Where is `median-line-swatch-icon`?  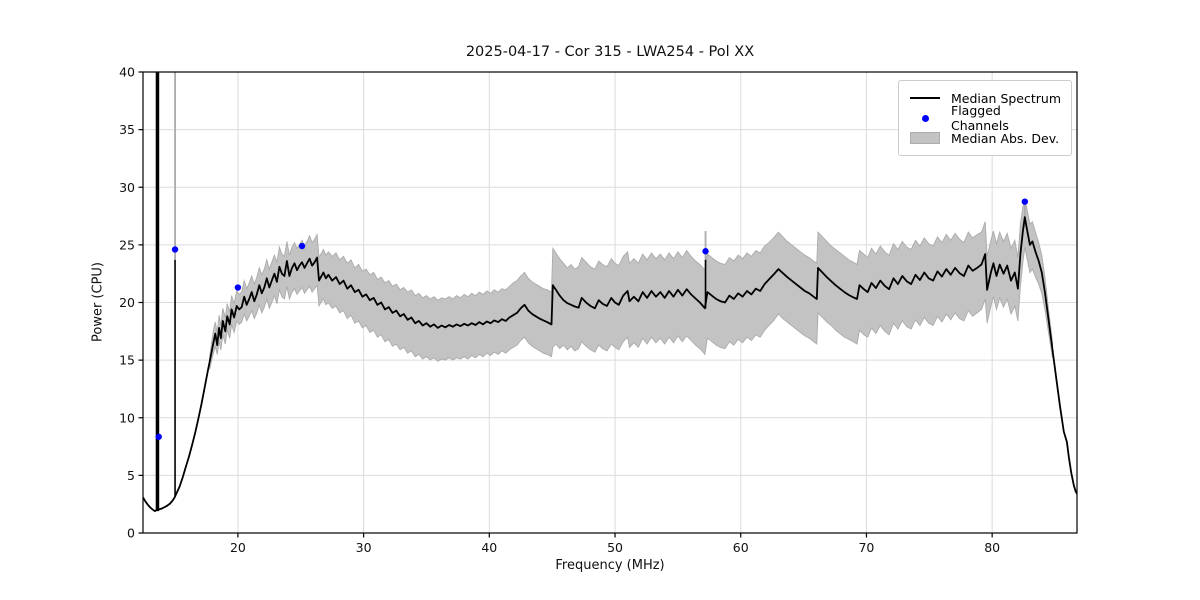 median-line-swatch-icon is located at coordinates (925, 98).